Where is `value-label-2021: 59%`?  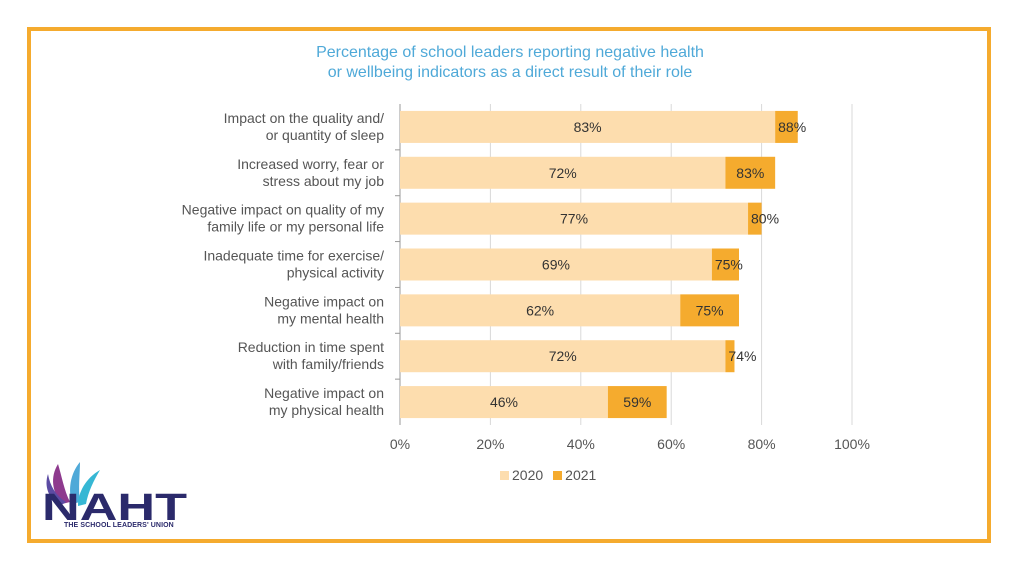
value-label-2021: 59% is located at coordinates (637, 402).